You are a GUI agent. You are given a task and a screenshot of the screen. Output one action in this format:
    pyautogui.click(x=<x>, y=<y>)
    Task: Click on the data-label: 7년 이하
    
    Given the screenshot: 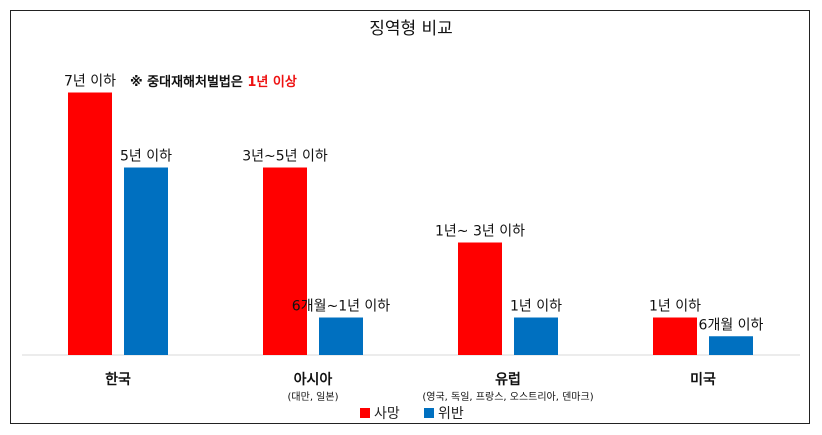 What is the action you would take?
    pyautogui.click(x=90, y=82)
    